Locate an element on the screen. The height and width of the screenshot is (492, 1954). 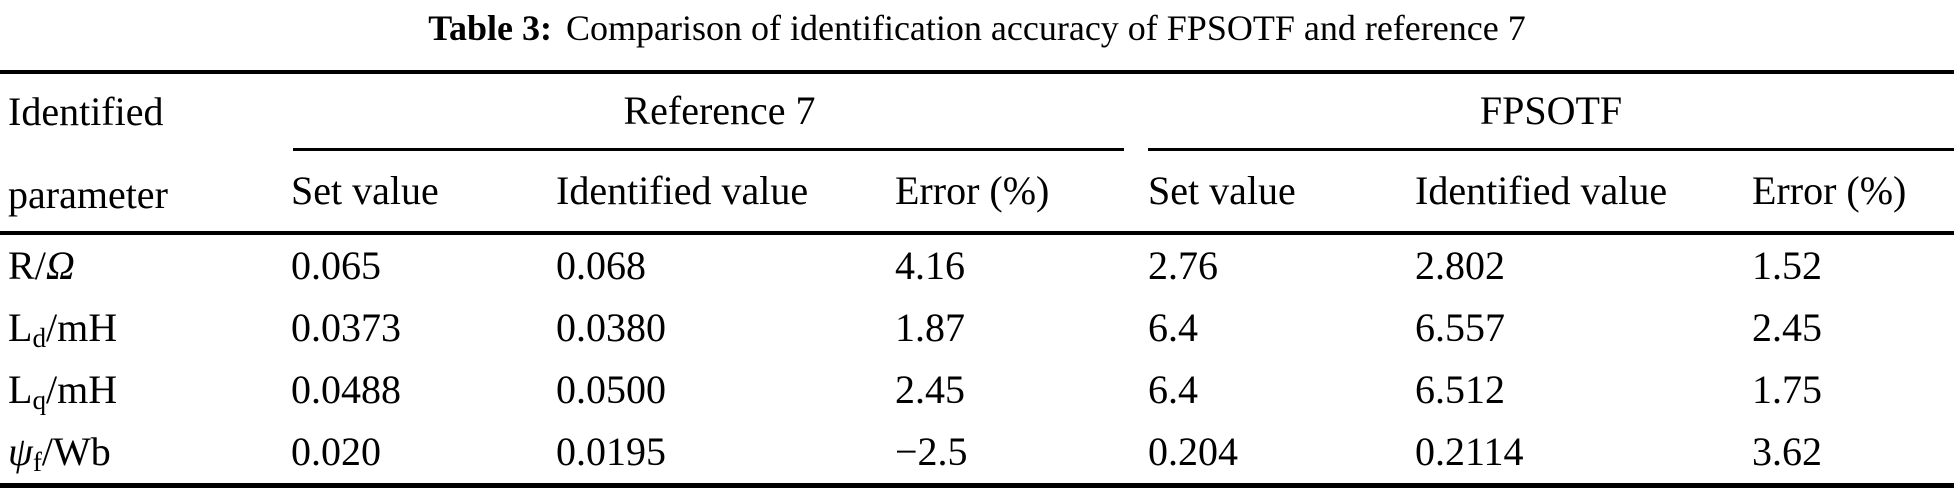
column-header-fpsotf-identified-value: Identified value is located at coordinates (1541, 190).